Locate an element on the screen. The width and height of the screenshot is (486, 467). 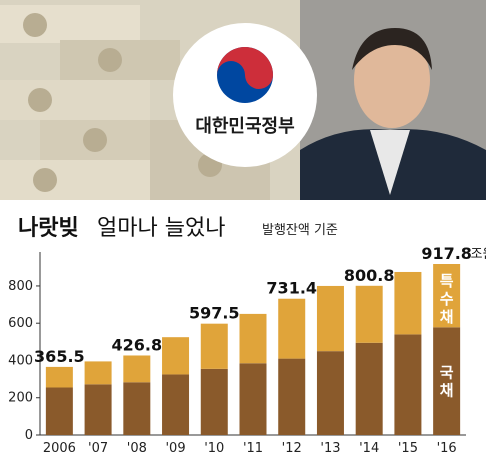
y-tick-label: 600 is located at coordinates (20, 323).